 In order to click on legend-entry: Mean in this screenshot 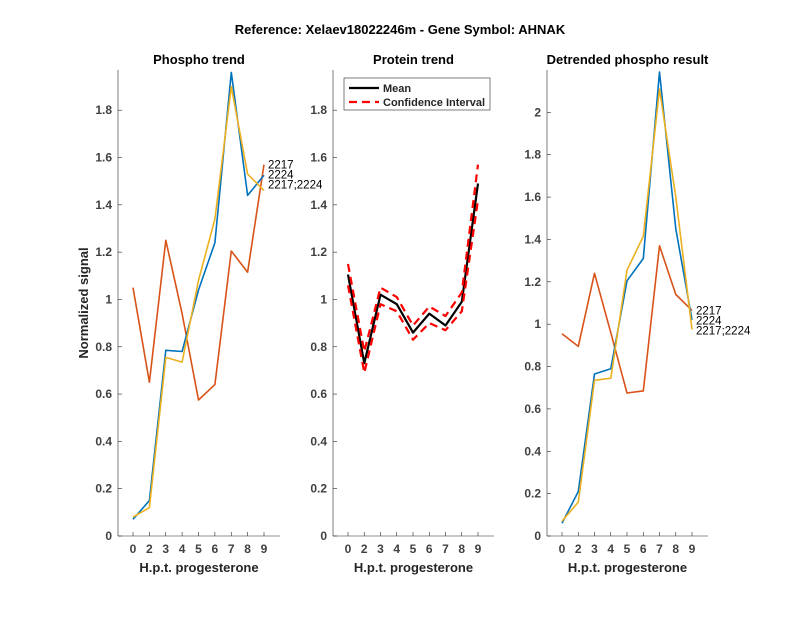, I will do `click(397, 89)`.